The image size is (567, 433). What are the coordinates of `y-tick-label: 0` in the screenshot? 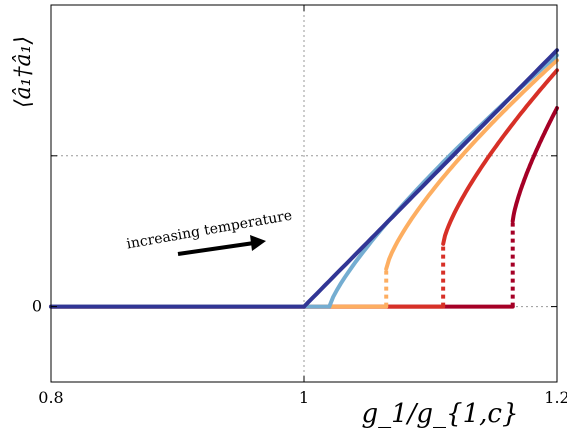 It's located at (37, 306).